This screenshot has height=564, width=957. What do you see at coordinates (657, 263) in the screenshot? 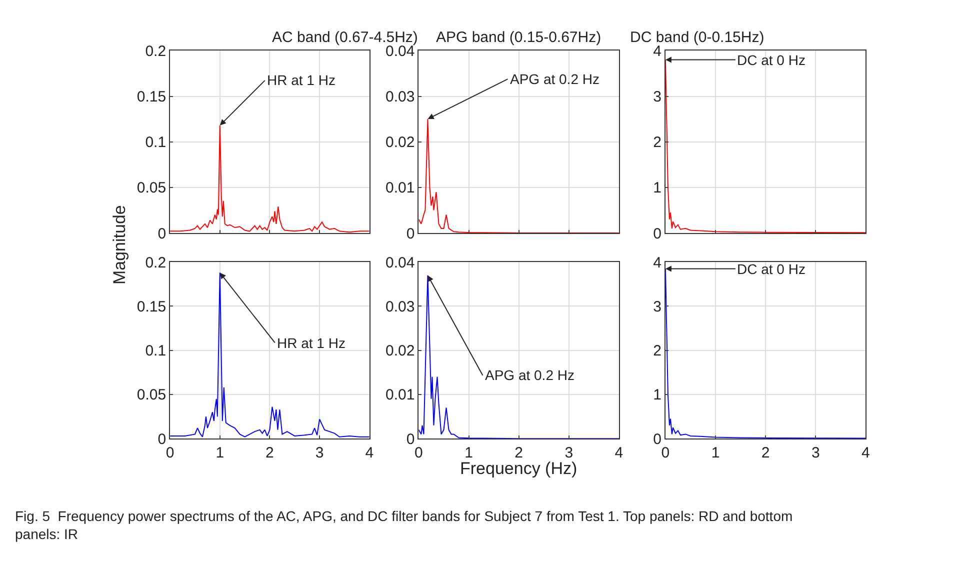
I see `y-tick-label: 4` at bounding box center [657, 263].